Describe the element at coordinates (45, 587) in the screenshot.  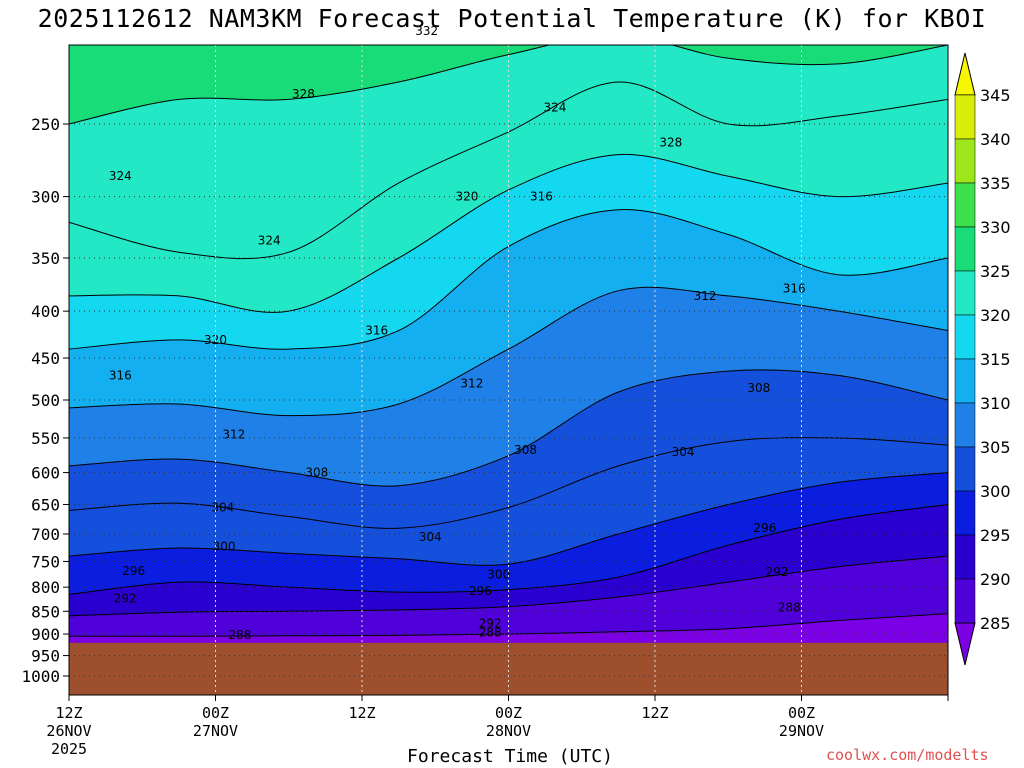
I see `y-tick-label: 800` at that location.